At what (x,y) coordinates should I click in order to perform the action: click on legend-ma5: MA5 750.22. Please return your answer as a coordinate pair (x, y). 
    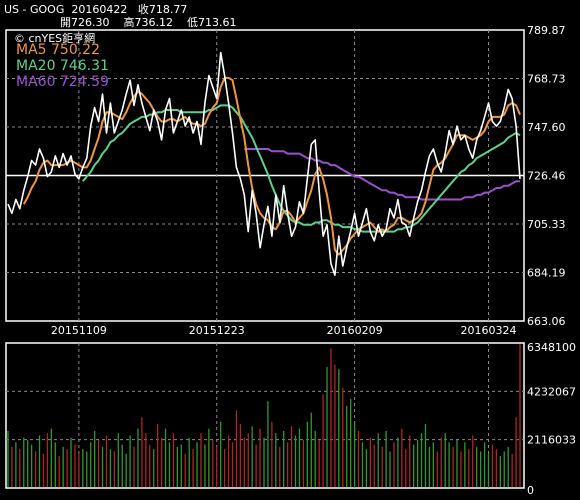
    Looking at the image, I should click on (58, 50).